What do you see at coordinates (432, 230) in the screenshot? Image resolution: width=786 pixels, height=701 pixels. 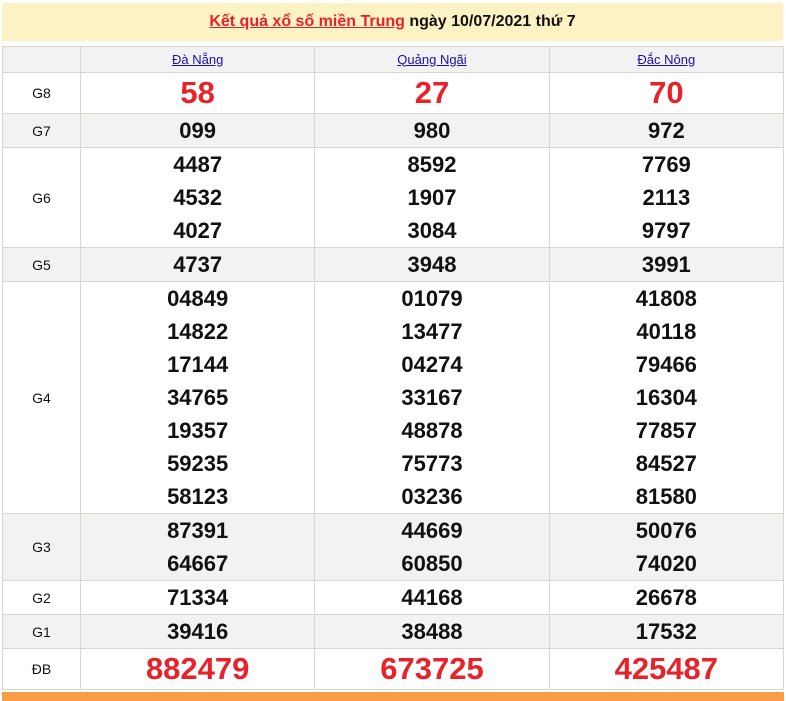 I see `prize-number: 3084` at bounding box center [432, 230].